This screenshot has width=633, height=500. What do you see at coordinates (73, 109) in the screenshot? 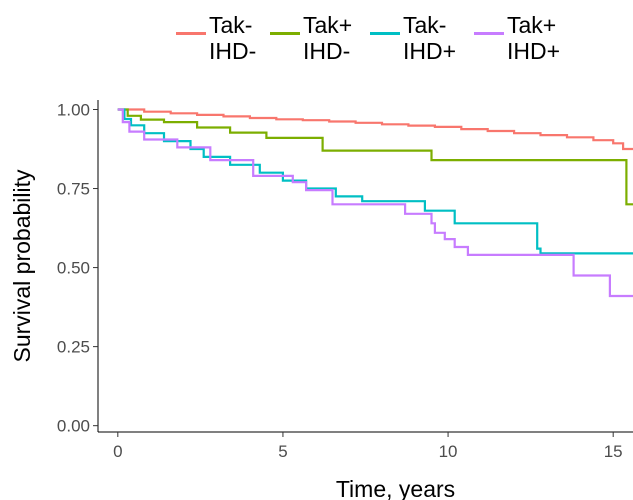
I see `y-tick-label: 1.00` at bounding box center [73, 109].